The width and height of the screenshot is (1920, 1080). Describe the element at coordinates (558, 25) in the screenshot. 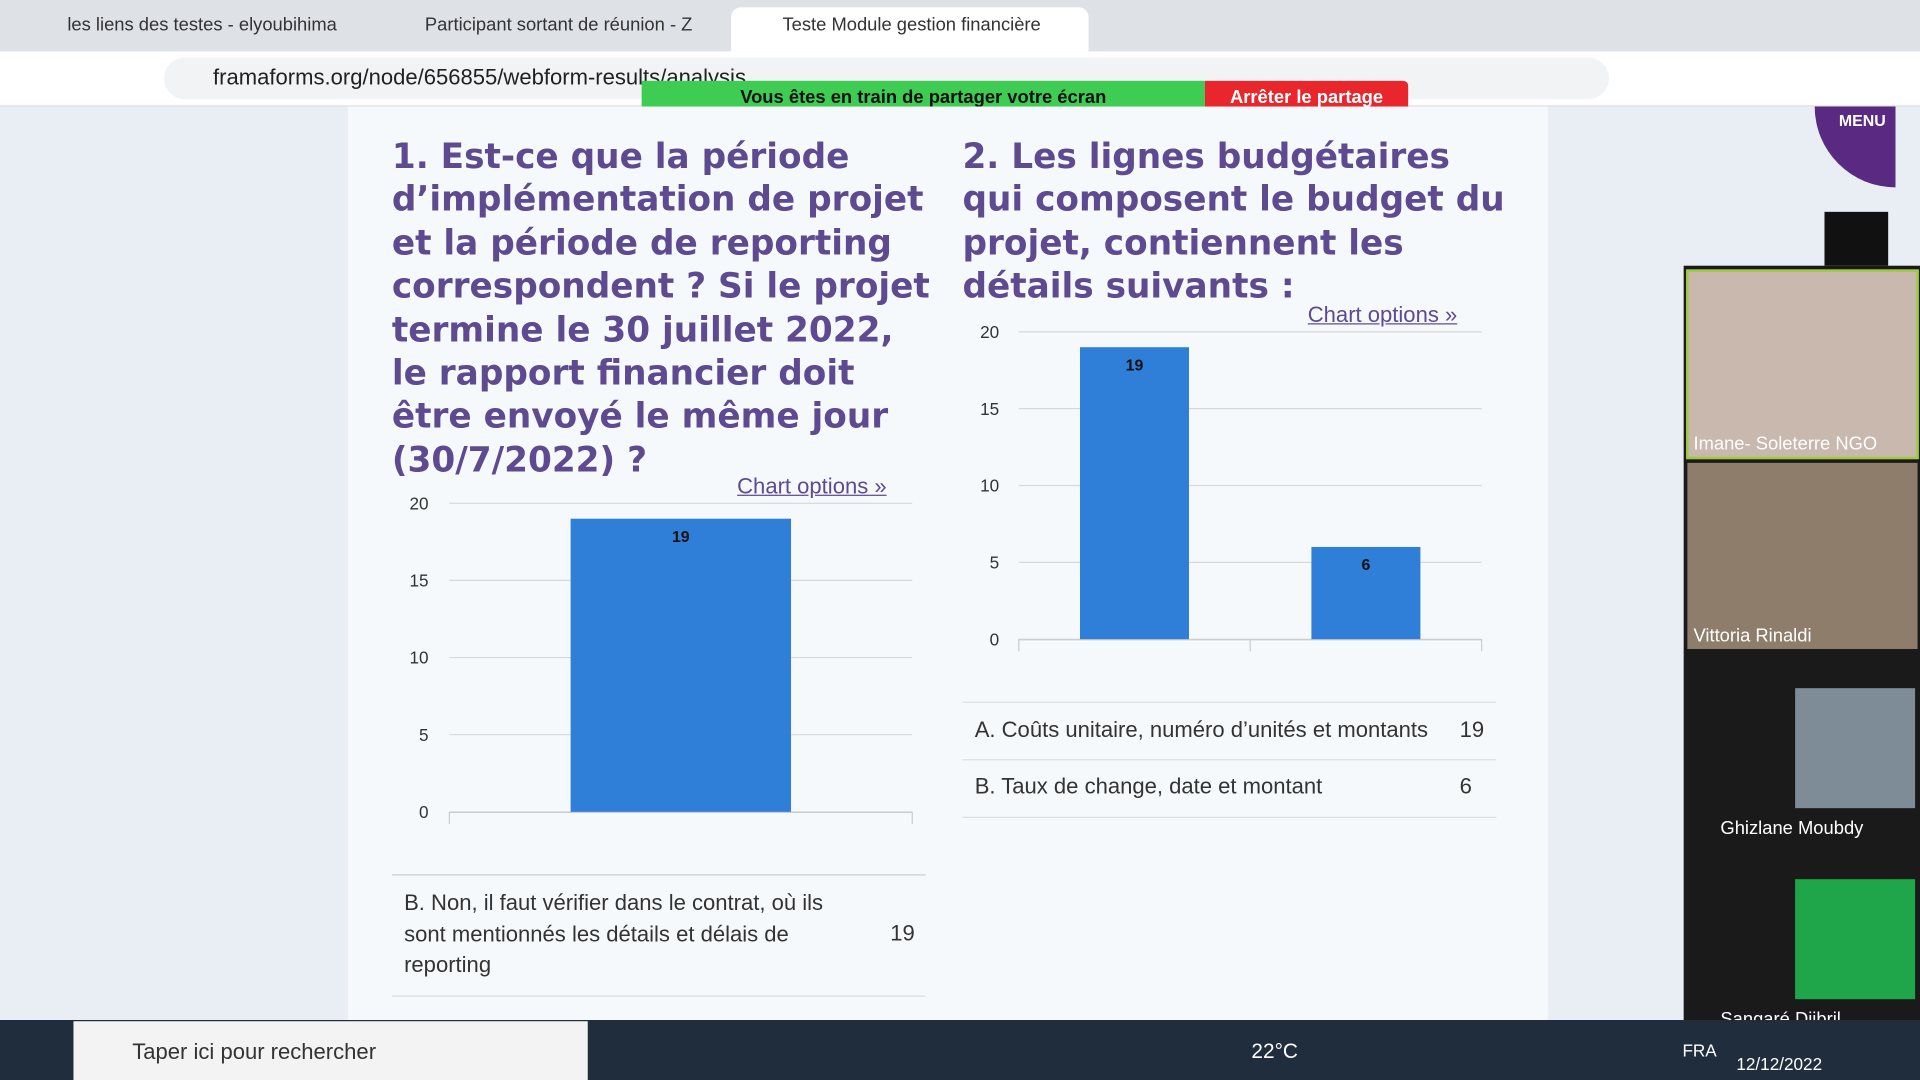

I see `tab: Participant sortant de réunion - Z` at that location.